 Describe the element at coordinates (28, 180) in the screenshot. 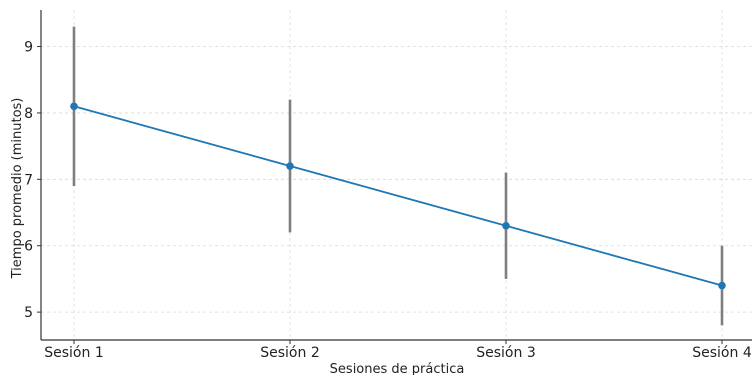

I see `y-tick-label: 7` at that location.